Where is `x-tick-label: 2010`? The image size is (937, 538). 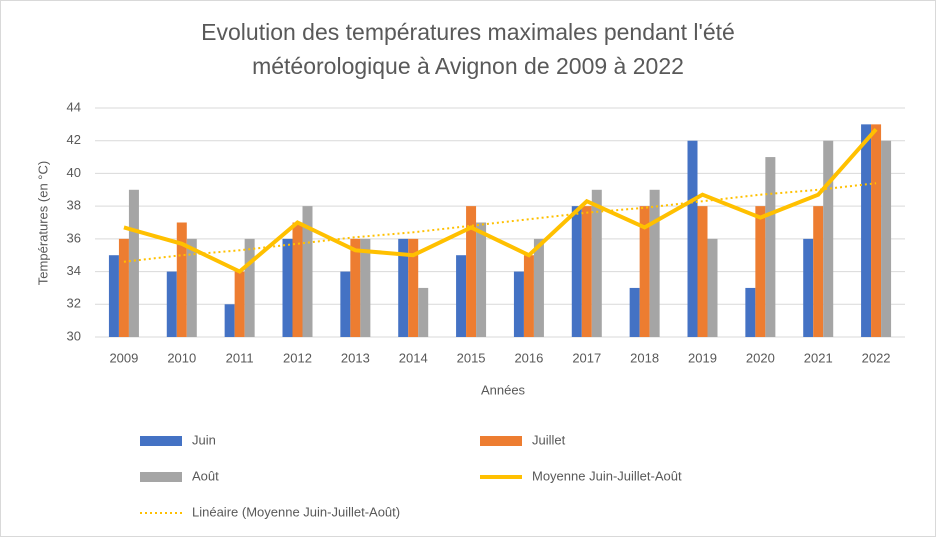 x-tick-label: 2010 is located at coordinates (181, 357).